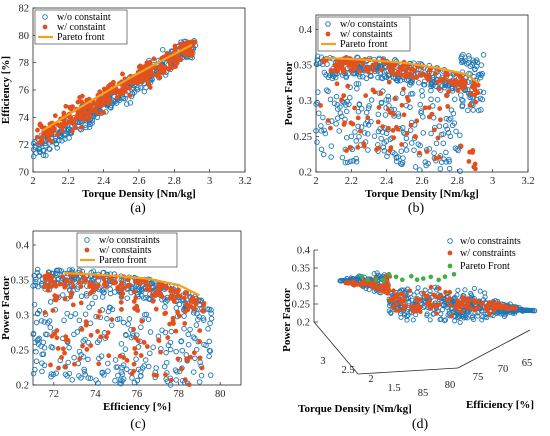  I want to click on legend-marker-wi, so click(45, 27).